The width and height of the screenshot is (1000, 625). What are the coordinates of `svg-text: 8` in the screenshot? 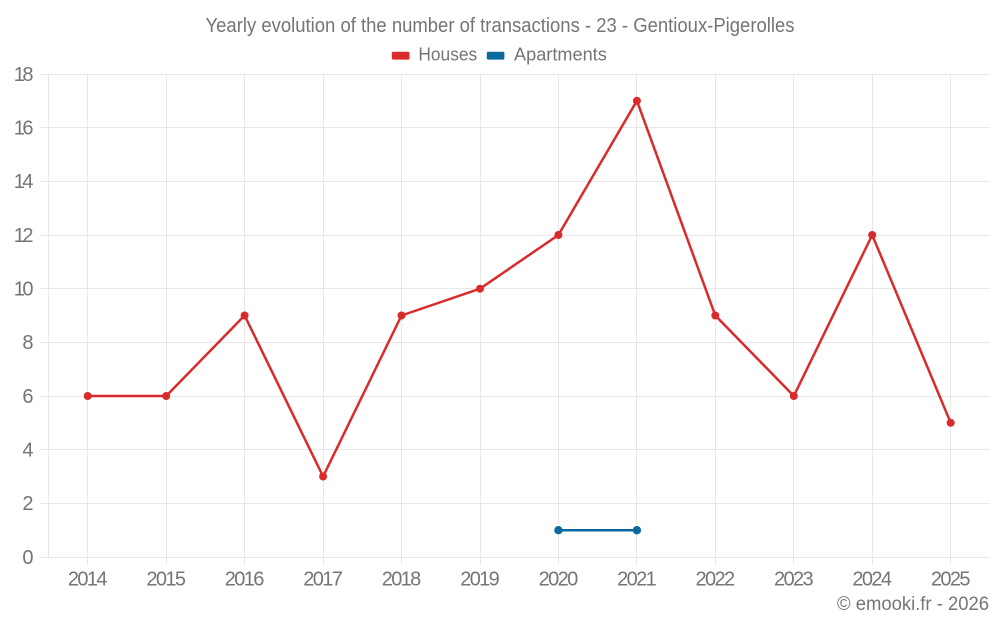 It's located at (27, 343).